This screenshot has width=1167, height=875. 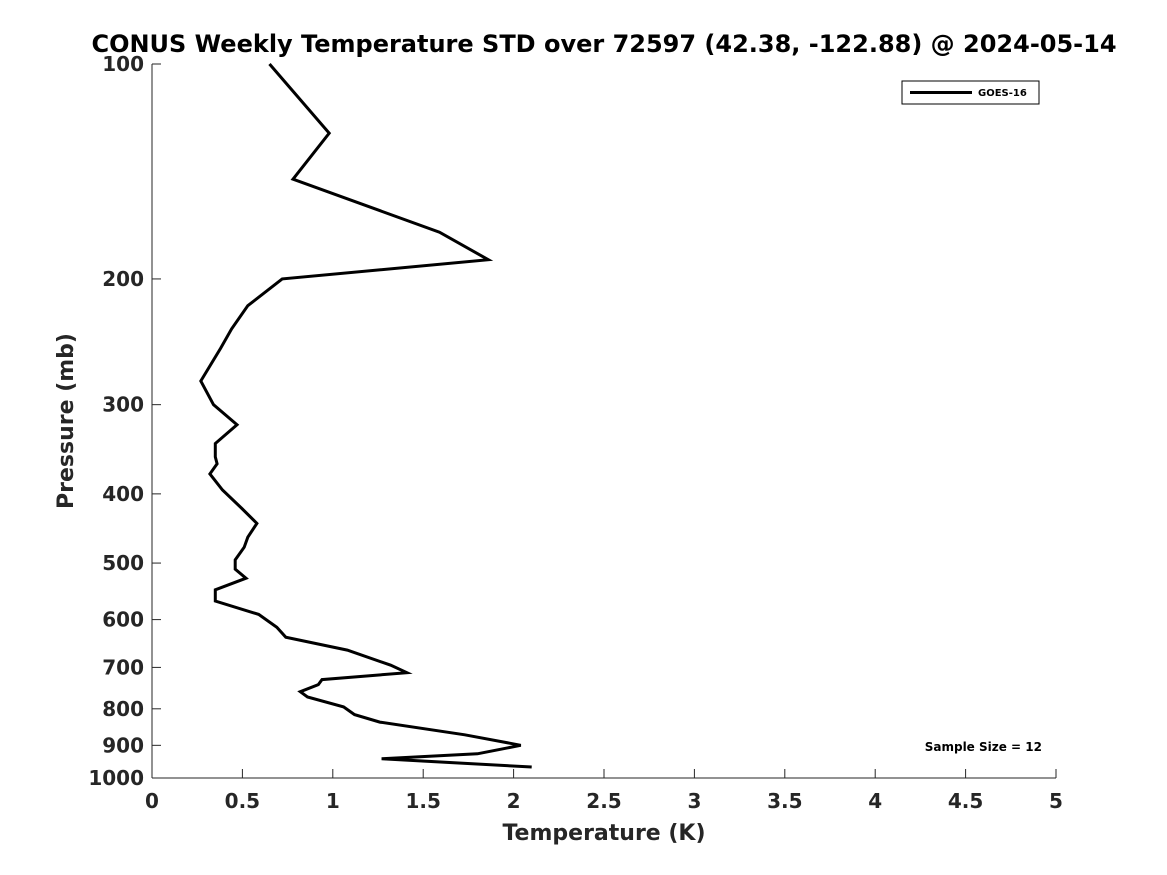 I want to click on x-tick-label: 3, so click(x=694, y=801).